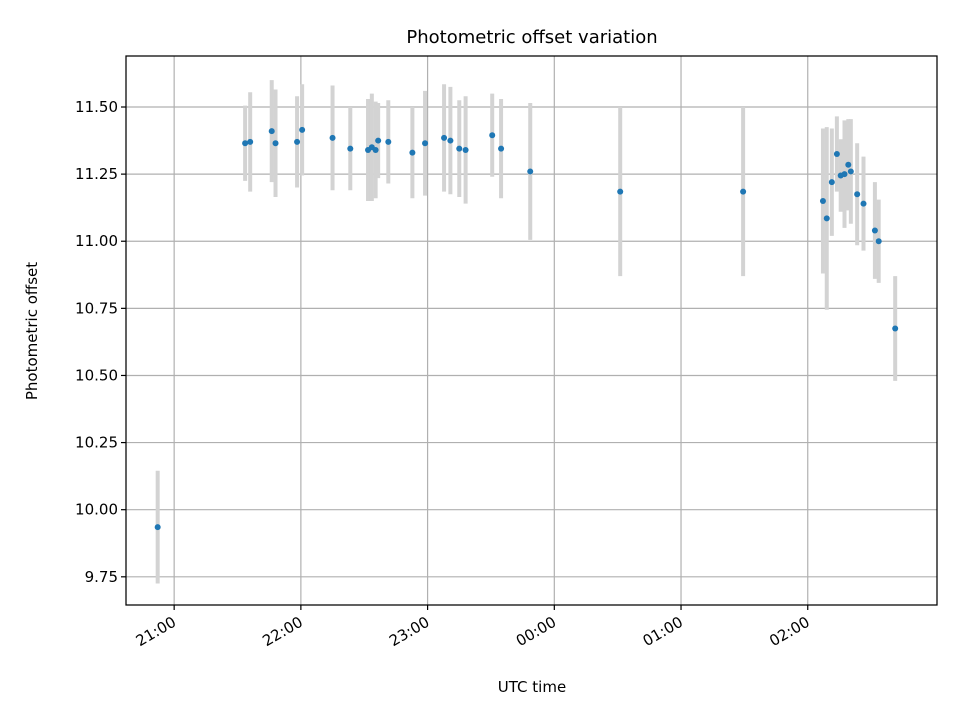 The image size is (960, 720). Describe the element at coordinates (531, 37) in the screenshot. I see `chart-title: Photometric offset variation` at that location.